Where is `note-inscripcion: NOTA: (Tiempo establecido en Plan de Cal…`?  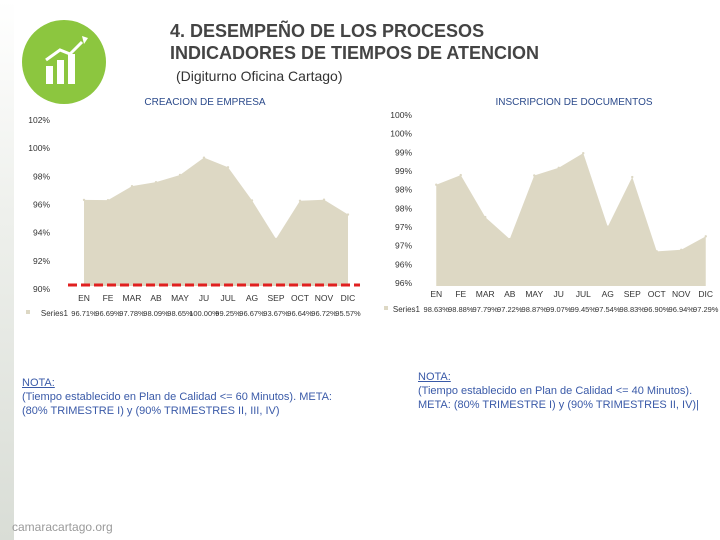 note-inscripcion: NOTA: (Tiempo establecido en Plan de Cal… is located at coordinates (568, 391).